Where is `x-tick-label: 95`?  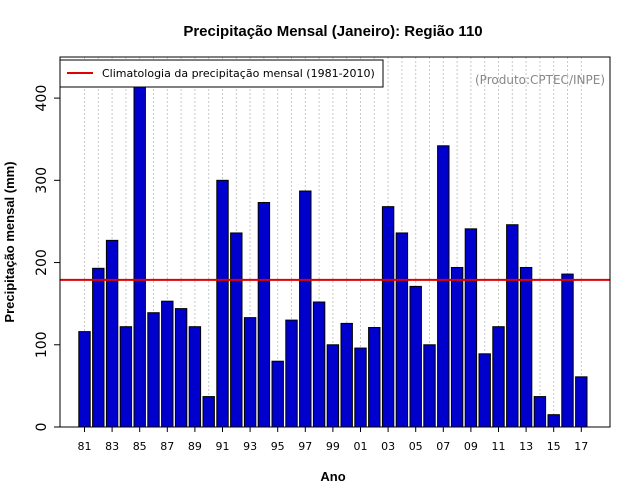
x-tick-label: 95 is located at coordinates (278, 446).